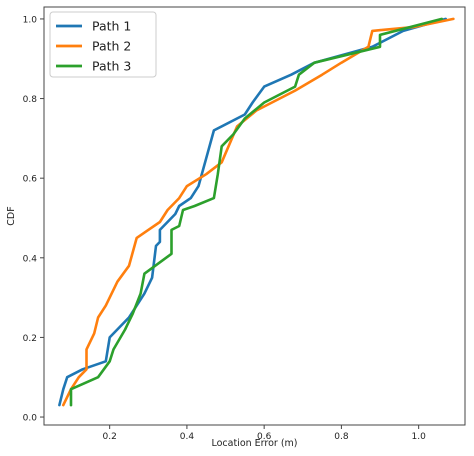 The height and width of the screenshot is (456, 474). I want to click on x-axis-label: Location Error (m), so click(254, 443).